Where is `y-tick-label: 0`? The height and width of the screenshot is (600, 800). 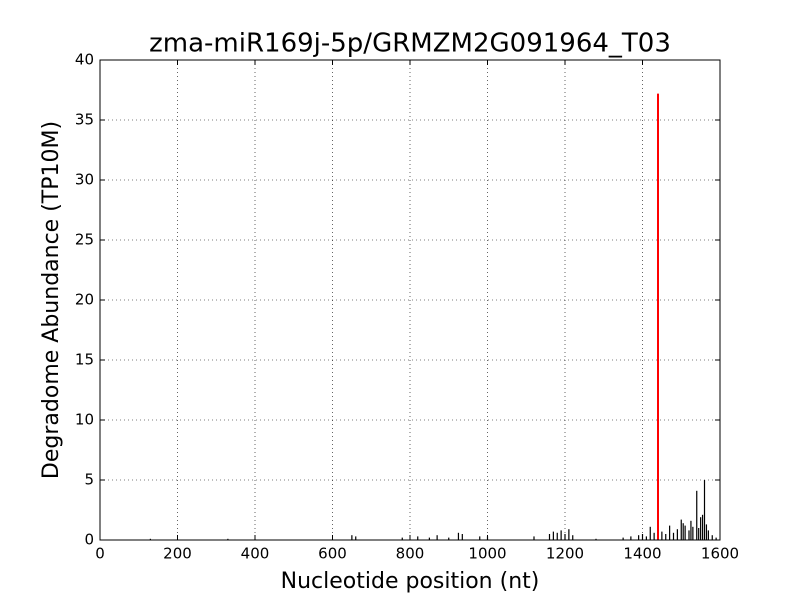 y-tick-label: 0 is located at coordinates (89, 540).